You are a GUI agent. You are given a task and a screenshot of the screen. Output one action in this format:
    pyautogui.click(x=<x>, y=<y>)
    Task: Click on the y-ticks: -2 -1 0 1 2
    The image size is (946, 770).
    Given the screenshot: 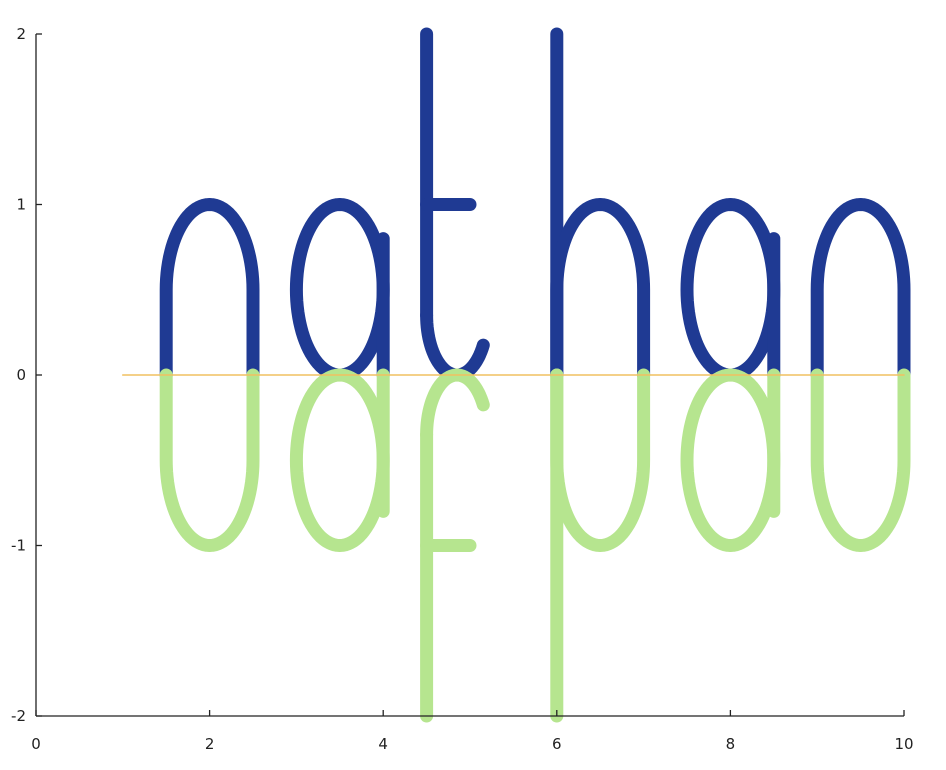 What is the action you would take?
    pyautogui.click(x=26, y=375)
    